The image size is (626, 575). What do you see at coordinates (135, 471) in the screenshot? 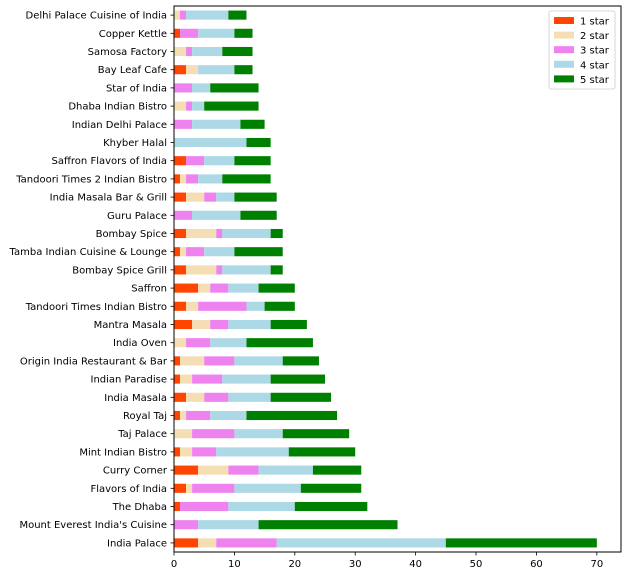
I see `y-tick-label: Curry Corner` at bounding box center [135, 471].